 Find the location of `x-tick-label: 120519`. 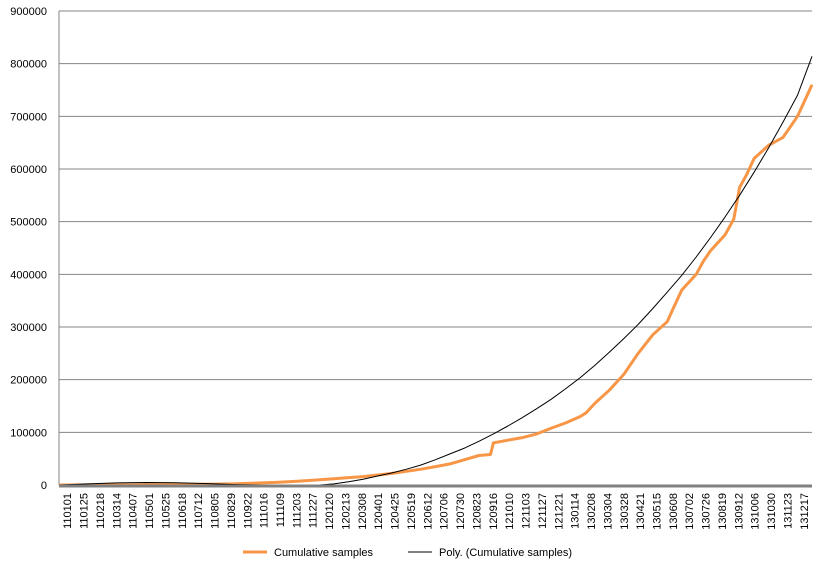

x-tick-label: 120519 is located at coordinates (412, 511).